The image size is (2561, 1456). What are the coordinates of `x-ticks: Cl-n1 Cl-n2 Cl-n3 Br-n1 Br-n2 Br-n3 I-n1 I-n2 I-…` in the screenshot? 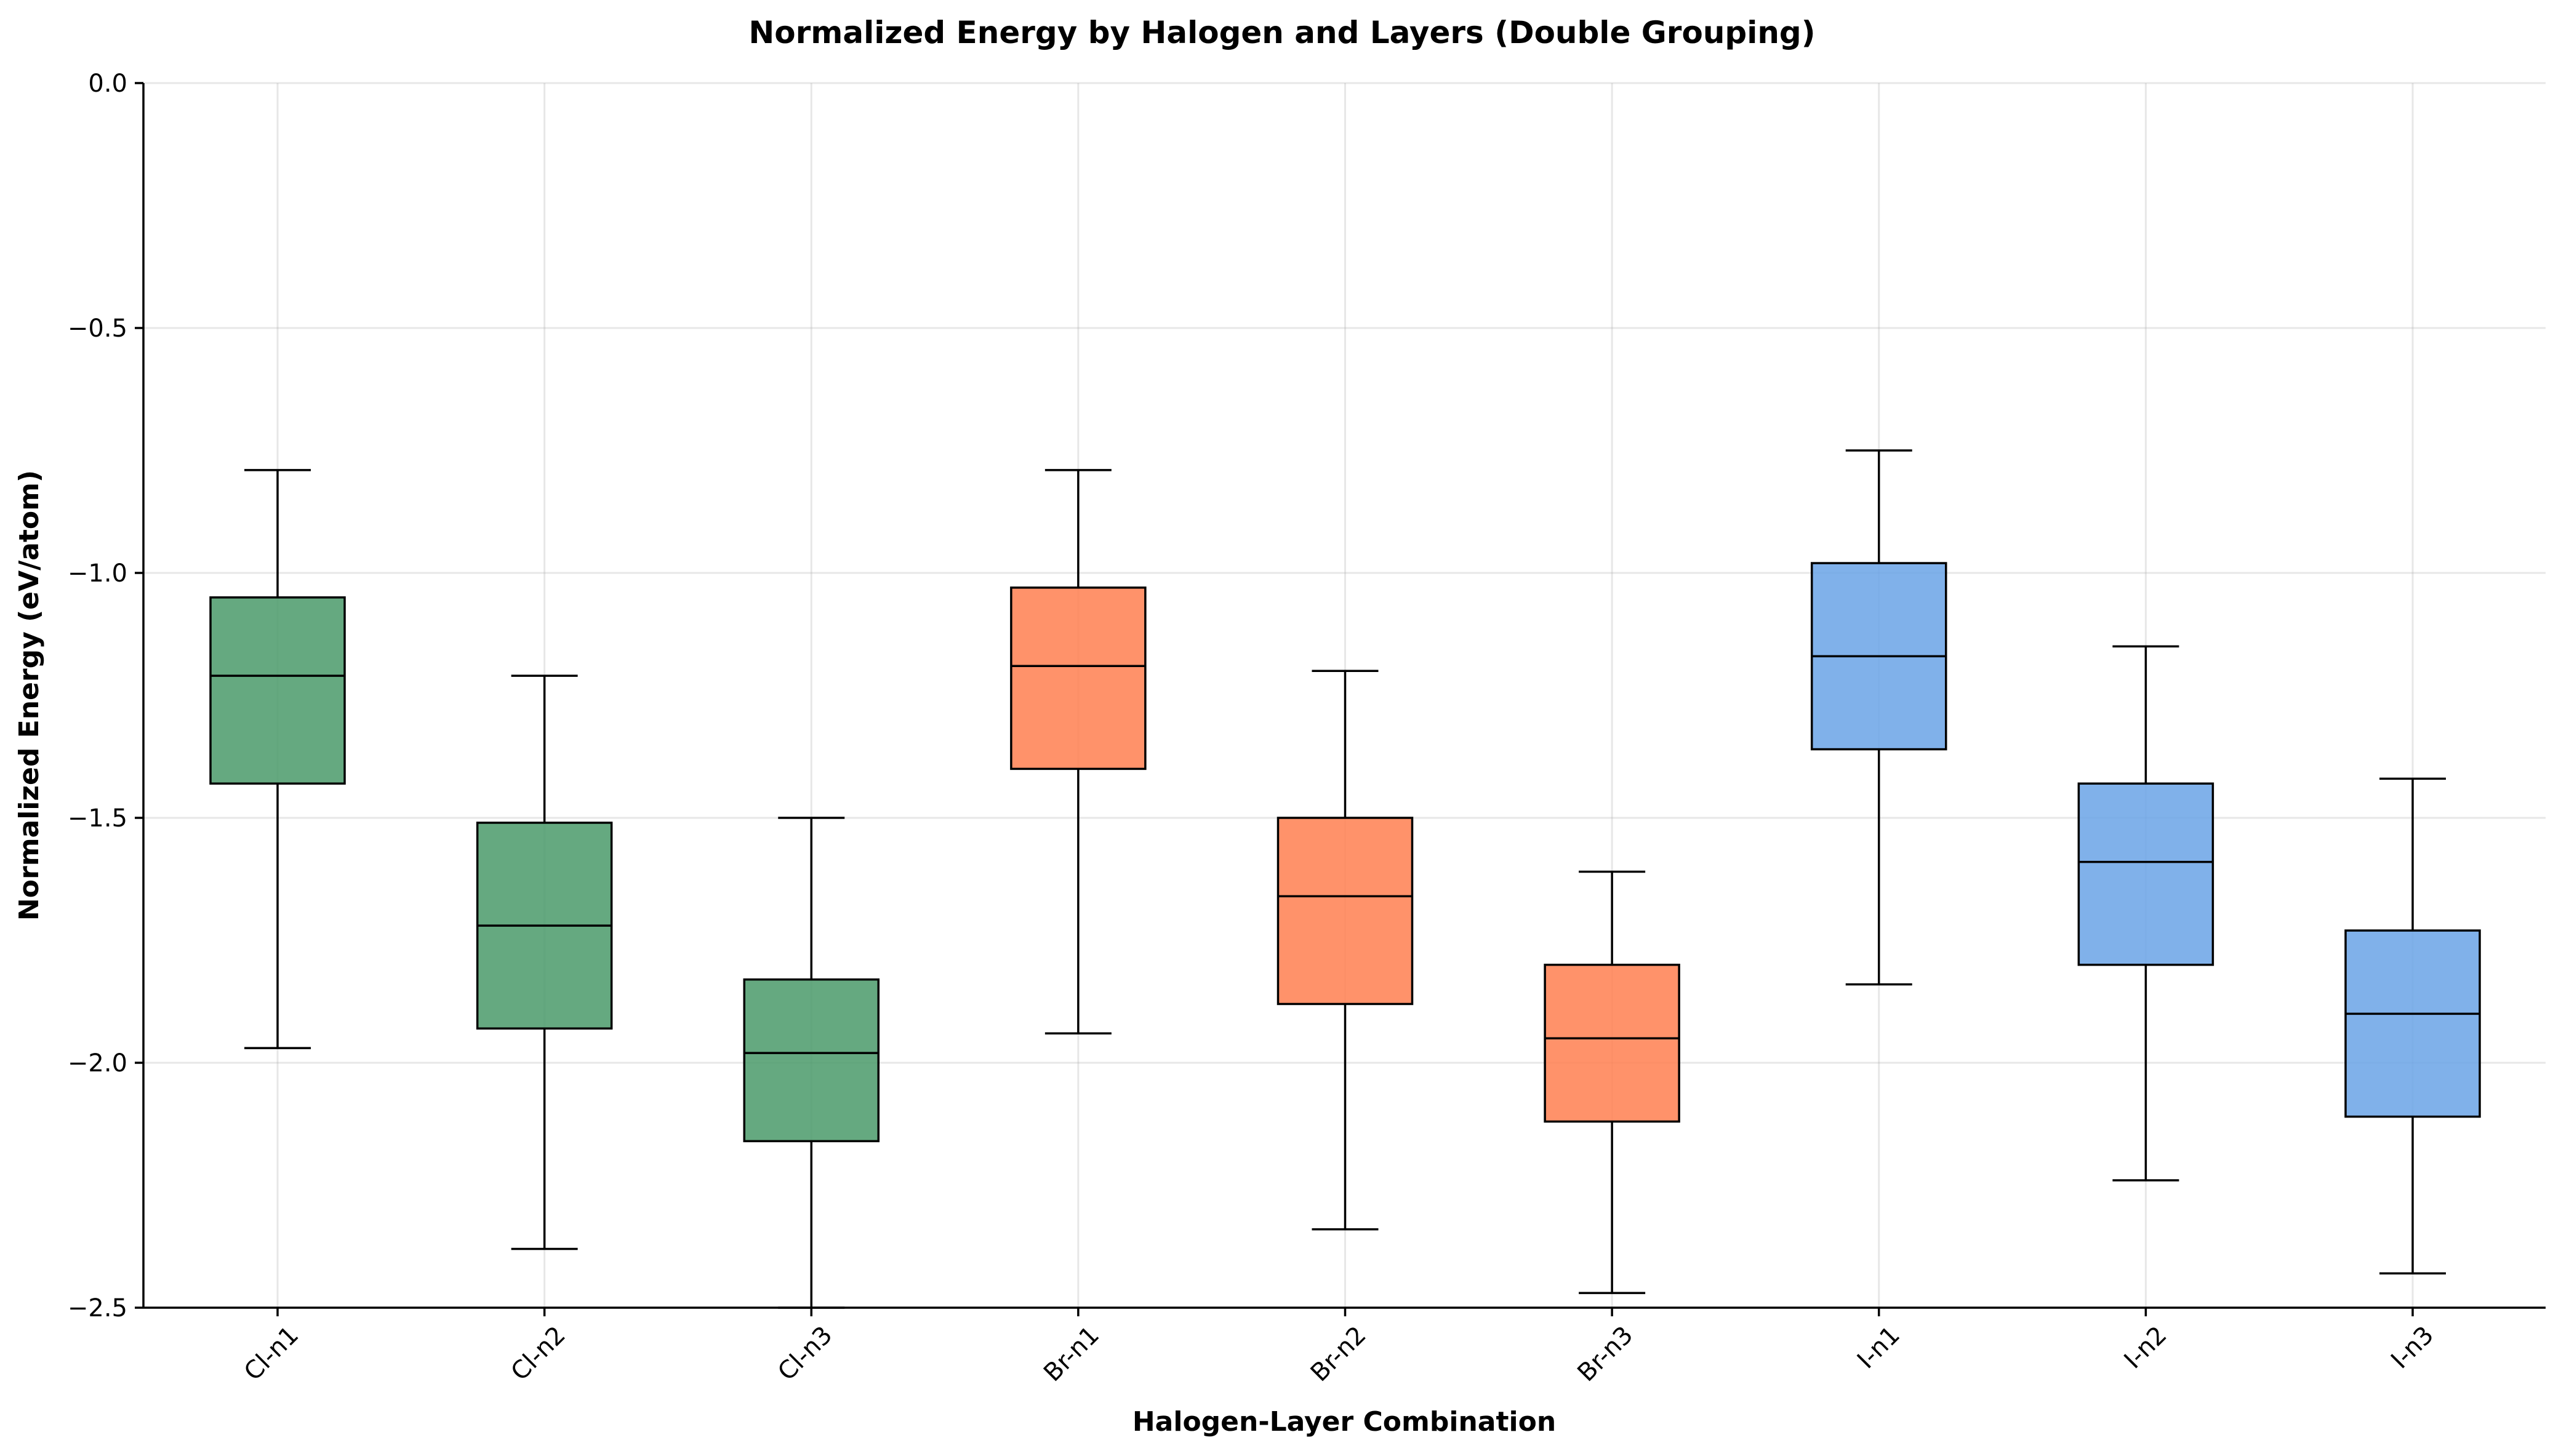 It's located at (1339, 1347).